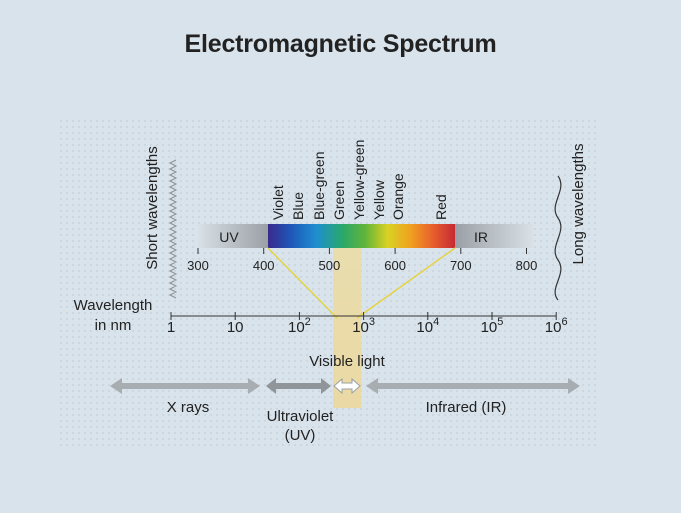  Describe the element at coordinates (173, 229) in the screenshot. I see `short-wavelength-wave` at that location.